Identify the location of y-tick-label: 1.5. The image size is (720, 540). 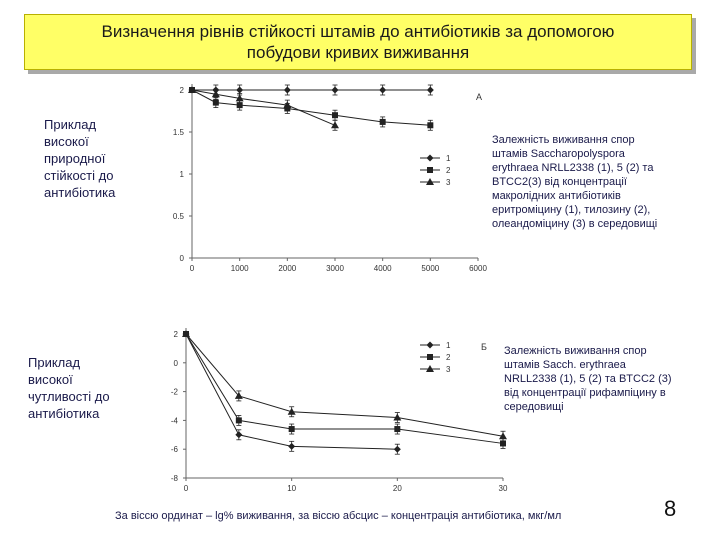
(179, 132).